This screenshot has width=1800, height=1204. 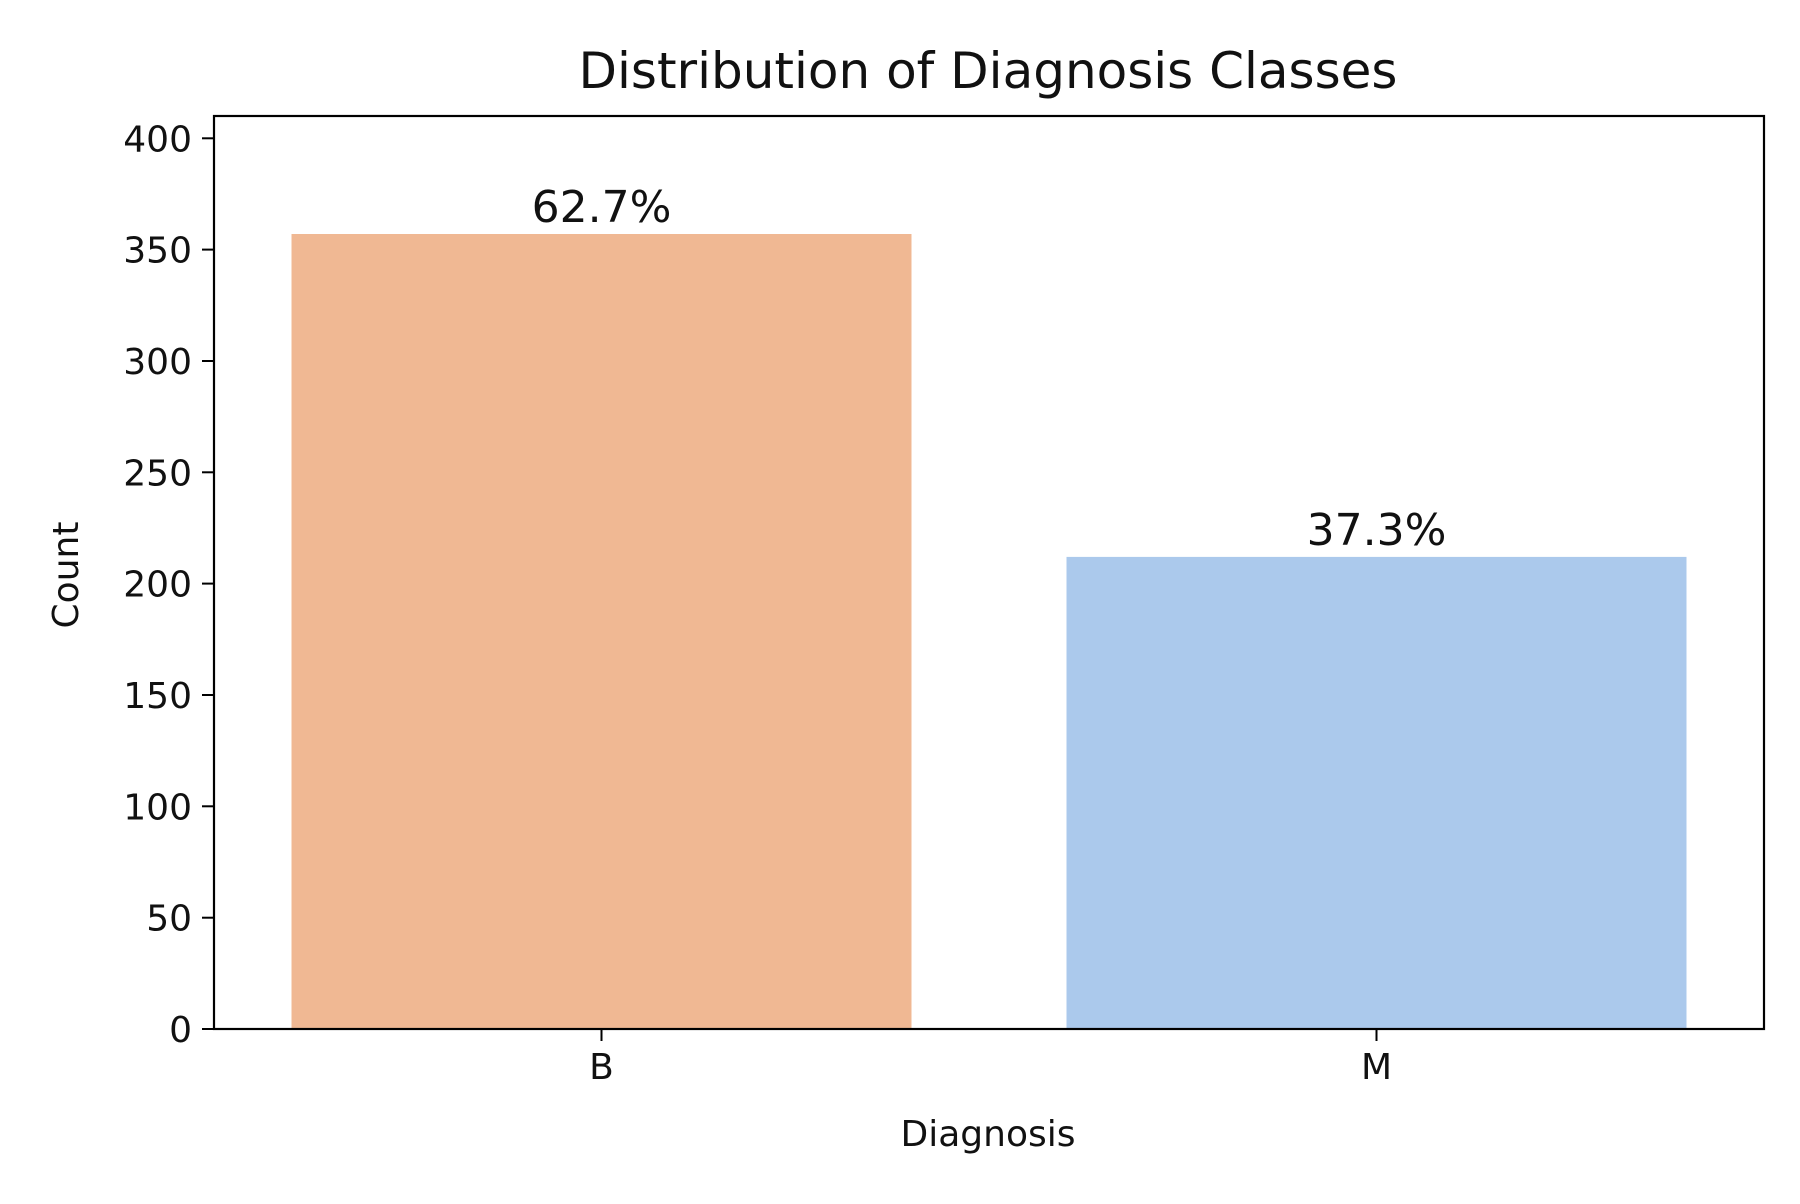 What do you see at coordinates (1376, 1067) in the screenshot?
I see `x-tick-label-M: M` at bounding box center [1376, 1067].